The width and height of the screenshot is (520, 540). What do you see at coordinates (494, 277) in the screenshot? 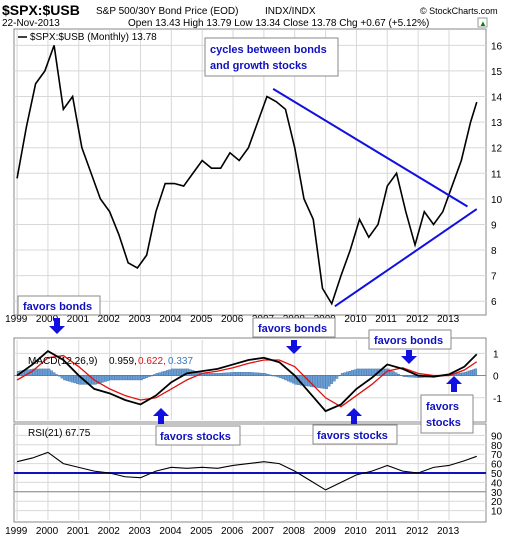
I see `price-y-tick-label: 7` at bounding box center [494, 277].